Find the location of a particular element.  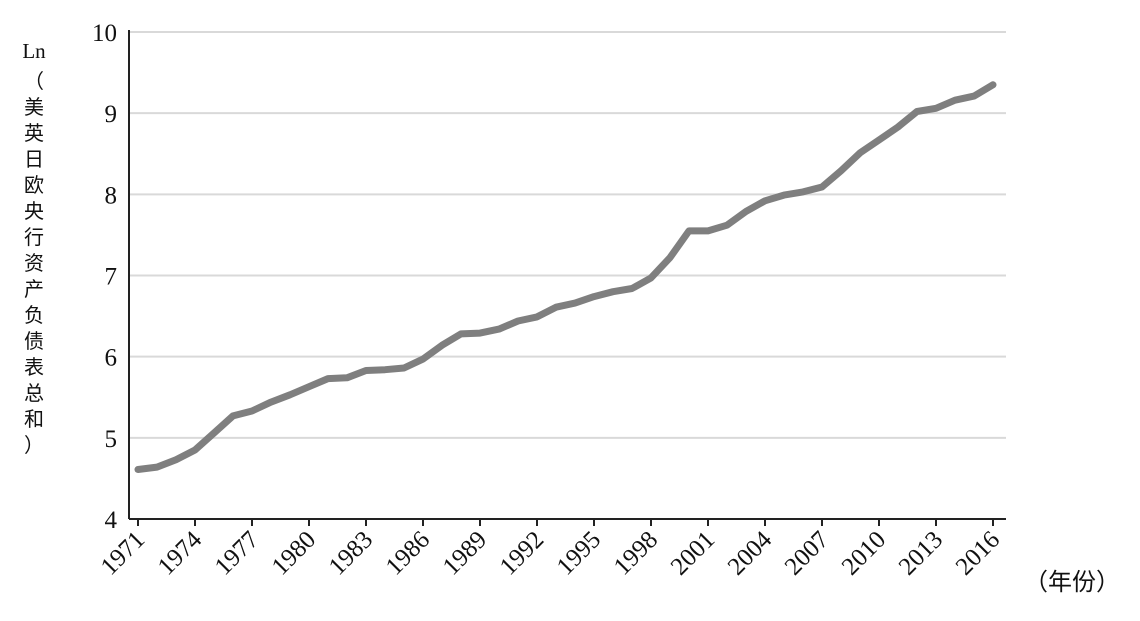

y-tick-label: 8 is located at coordinates (111, 195).